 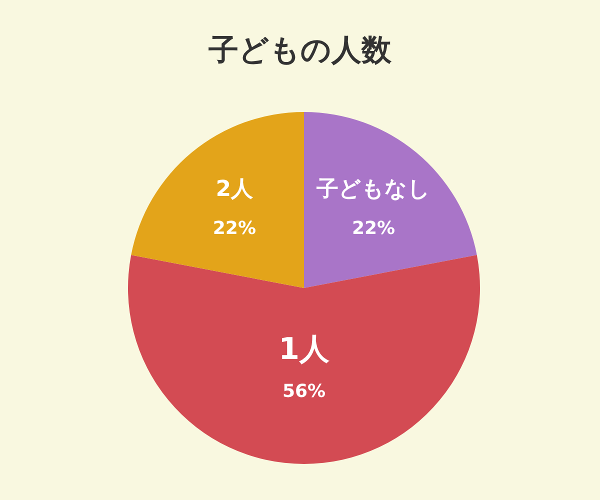 I want to click on slice-label: 1人, so click(x=304, y=350).